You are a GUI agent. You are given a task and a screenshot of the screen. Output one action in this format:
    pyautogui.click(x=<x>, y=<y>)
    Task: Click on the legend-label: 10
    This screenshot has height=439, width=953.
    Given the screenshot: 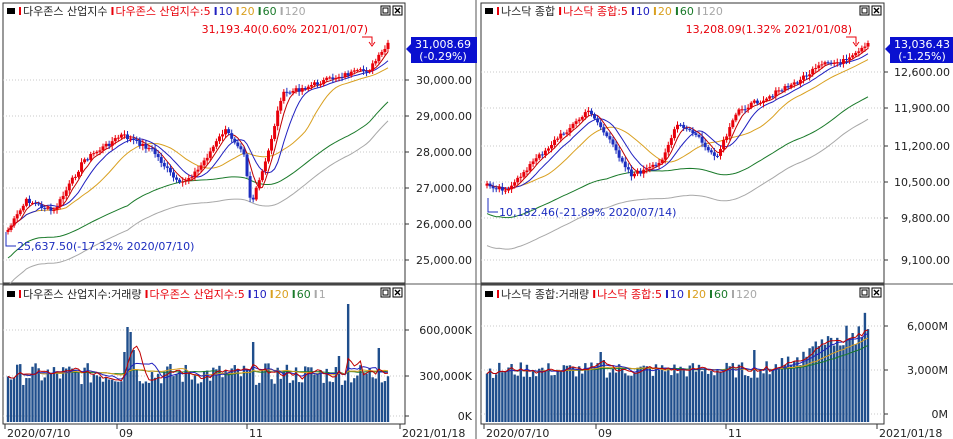 What is the action you would take?
    pyautogui.click(x=643, y=11)
    